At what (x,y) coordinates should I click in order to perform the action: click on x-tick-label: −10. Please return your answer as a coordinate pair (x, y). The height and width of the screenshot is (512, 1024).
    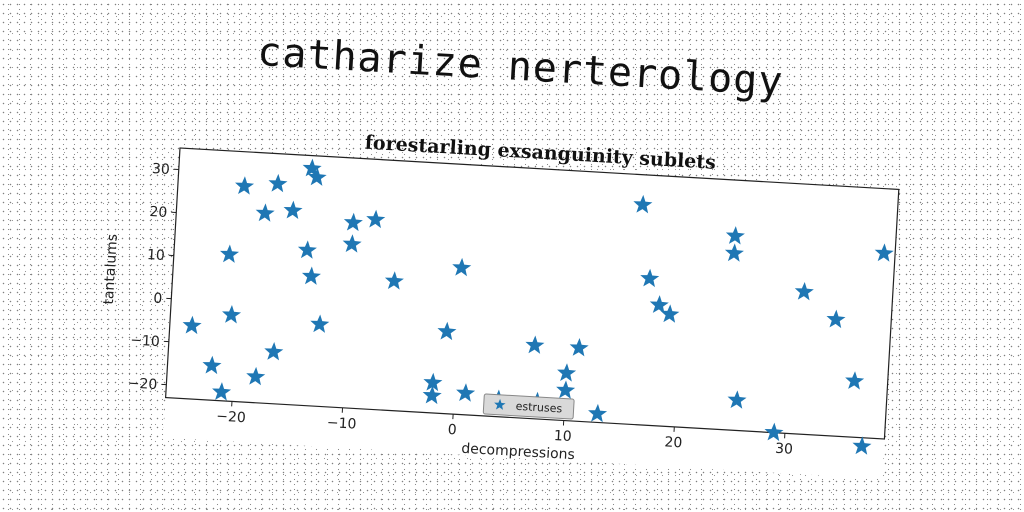
    Looking at the image, I should click on (341, 424).